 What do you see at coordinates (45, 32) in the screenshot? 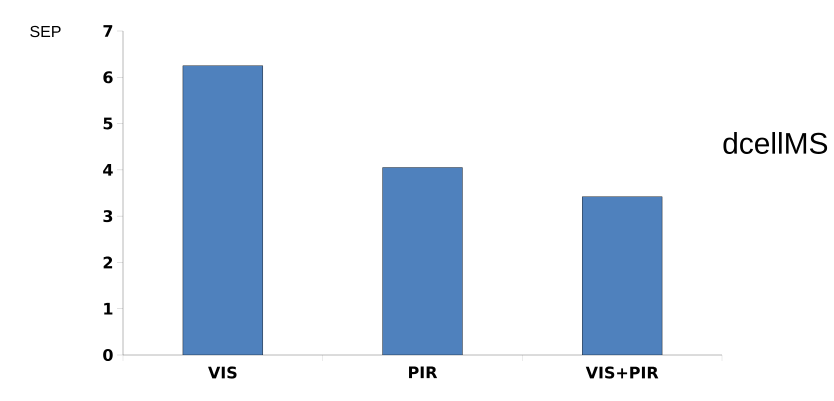
I see `y-axis-title: SEP` at bounding box center [45, 32].